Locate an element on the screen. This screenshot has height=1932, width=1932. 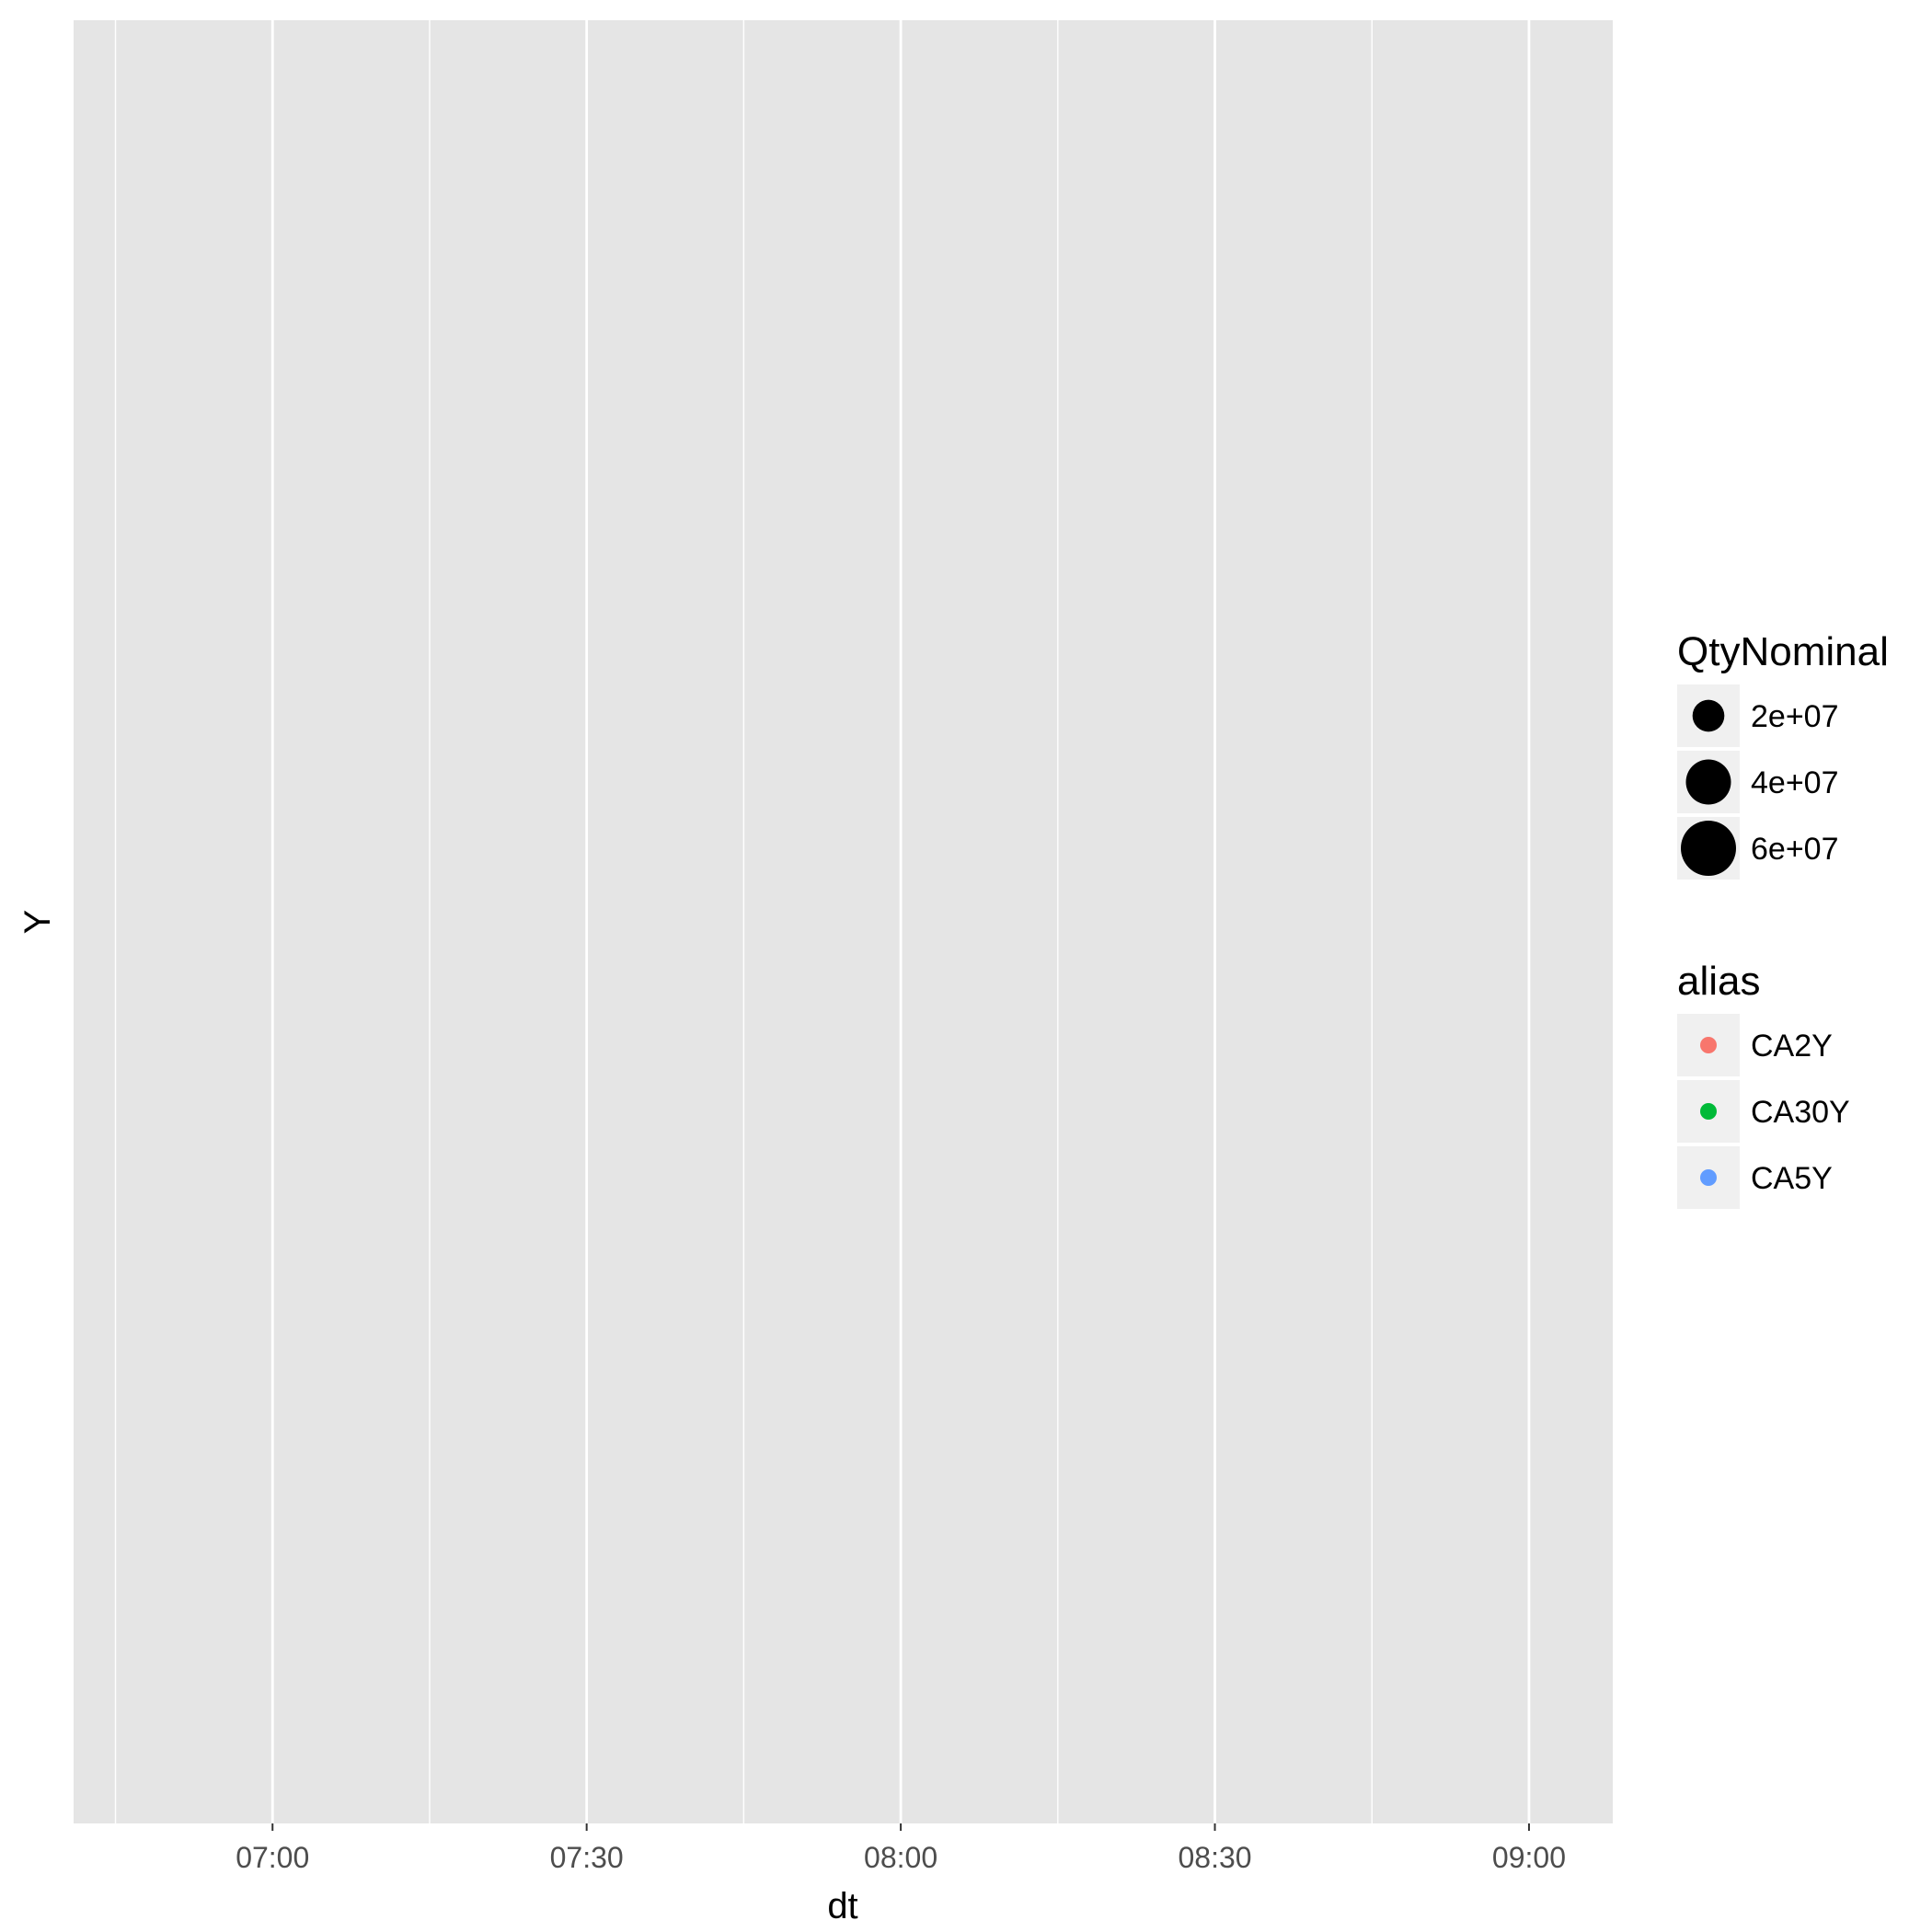
x-tick-label: 08:00 is located at coordinates (900, 1857).